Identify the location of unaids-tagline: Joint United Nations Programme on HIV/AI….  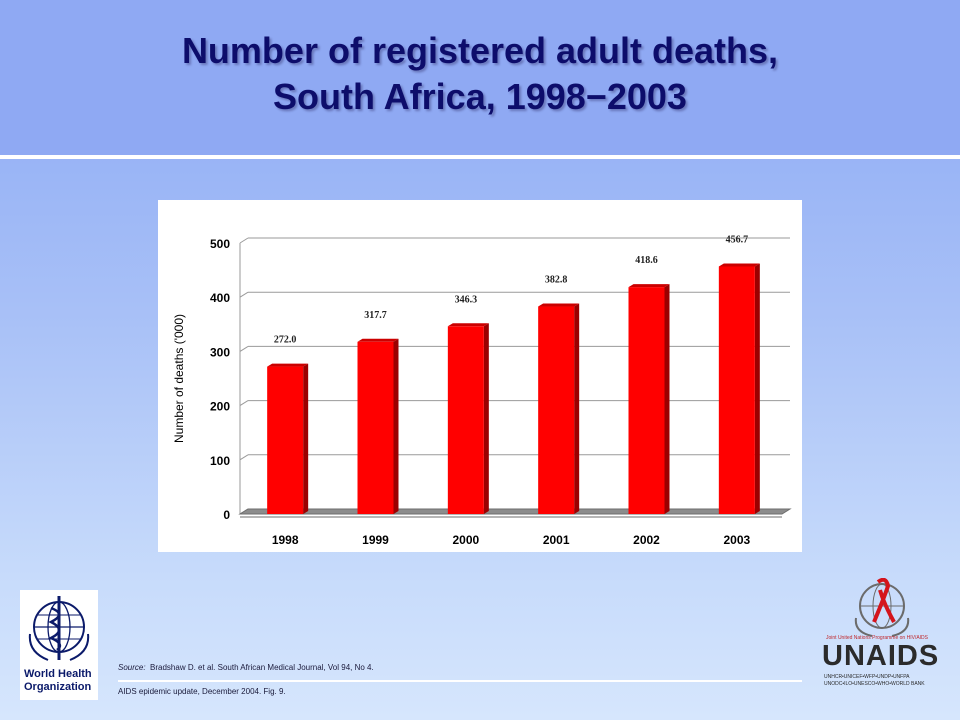
(877, 638).